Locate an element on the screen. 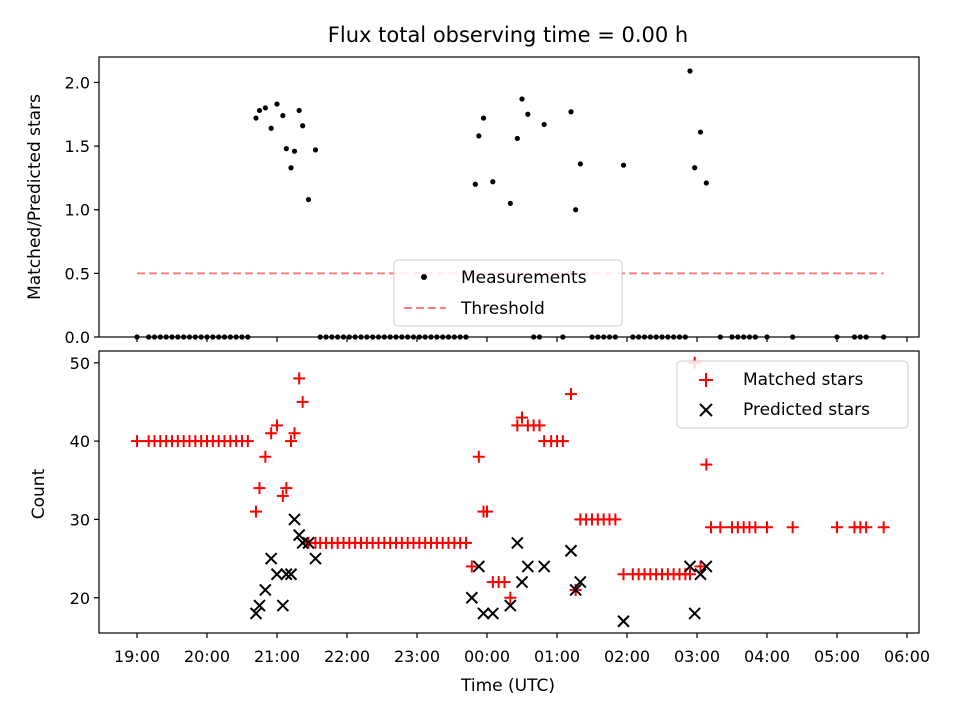  legend-matched-marker is located at coordinates (706, 380).